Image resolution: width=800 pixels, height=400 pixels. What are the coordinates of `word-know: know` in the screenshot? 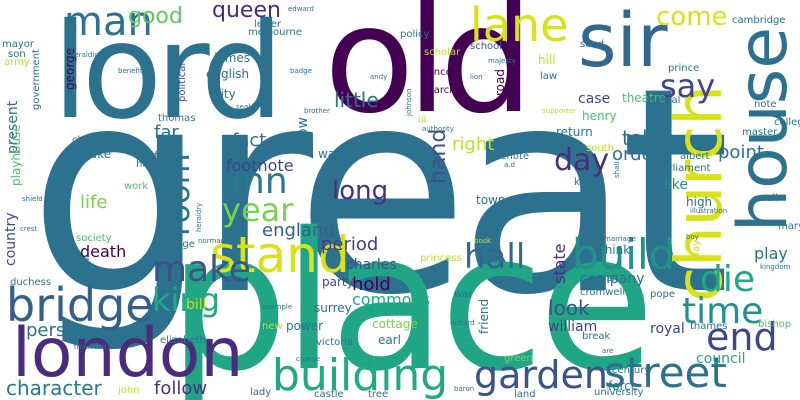 It's located at (303, 135).